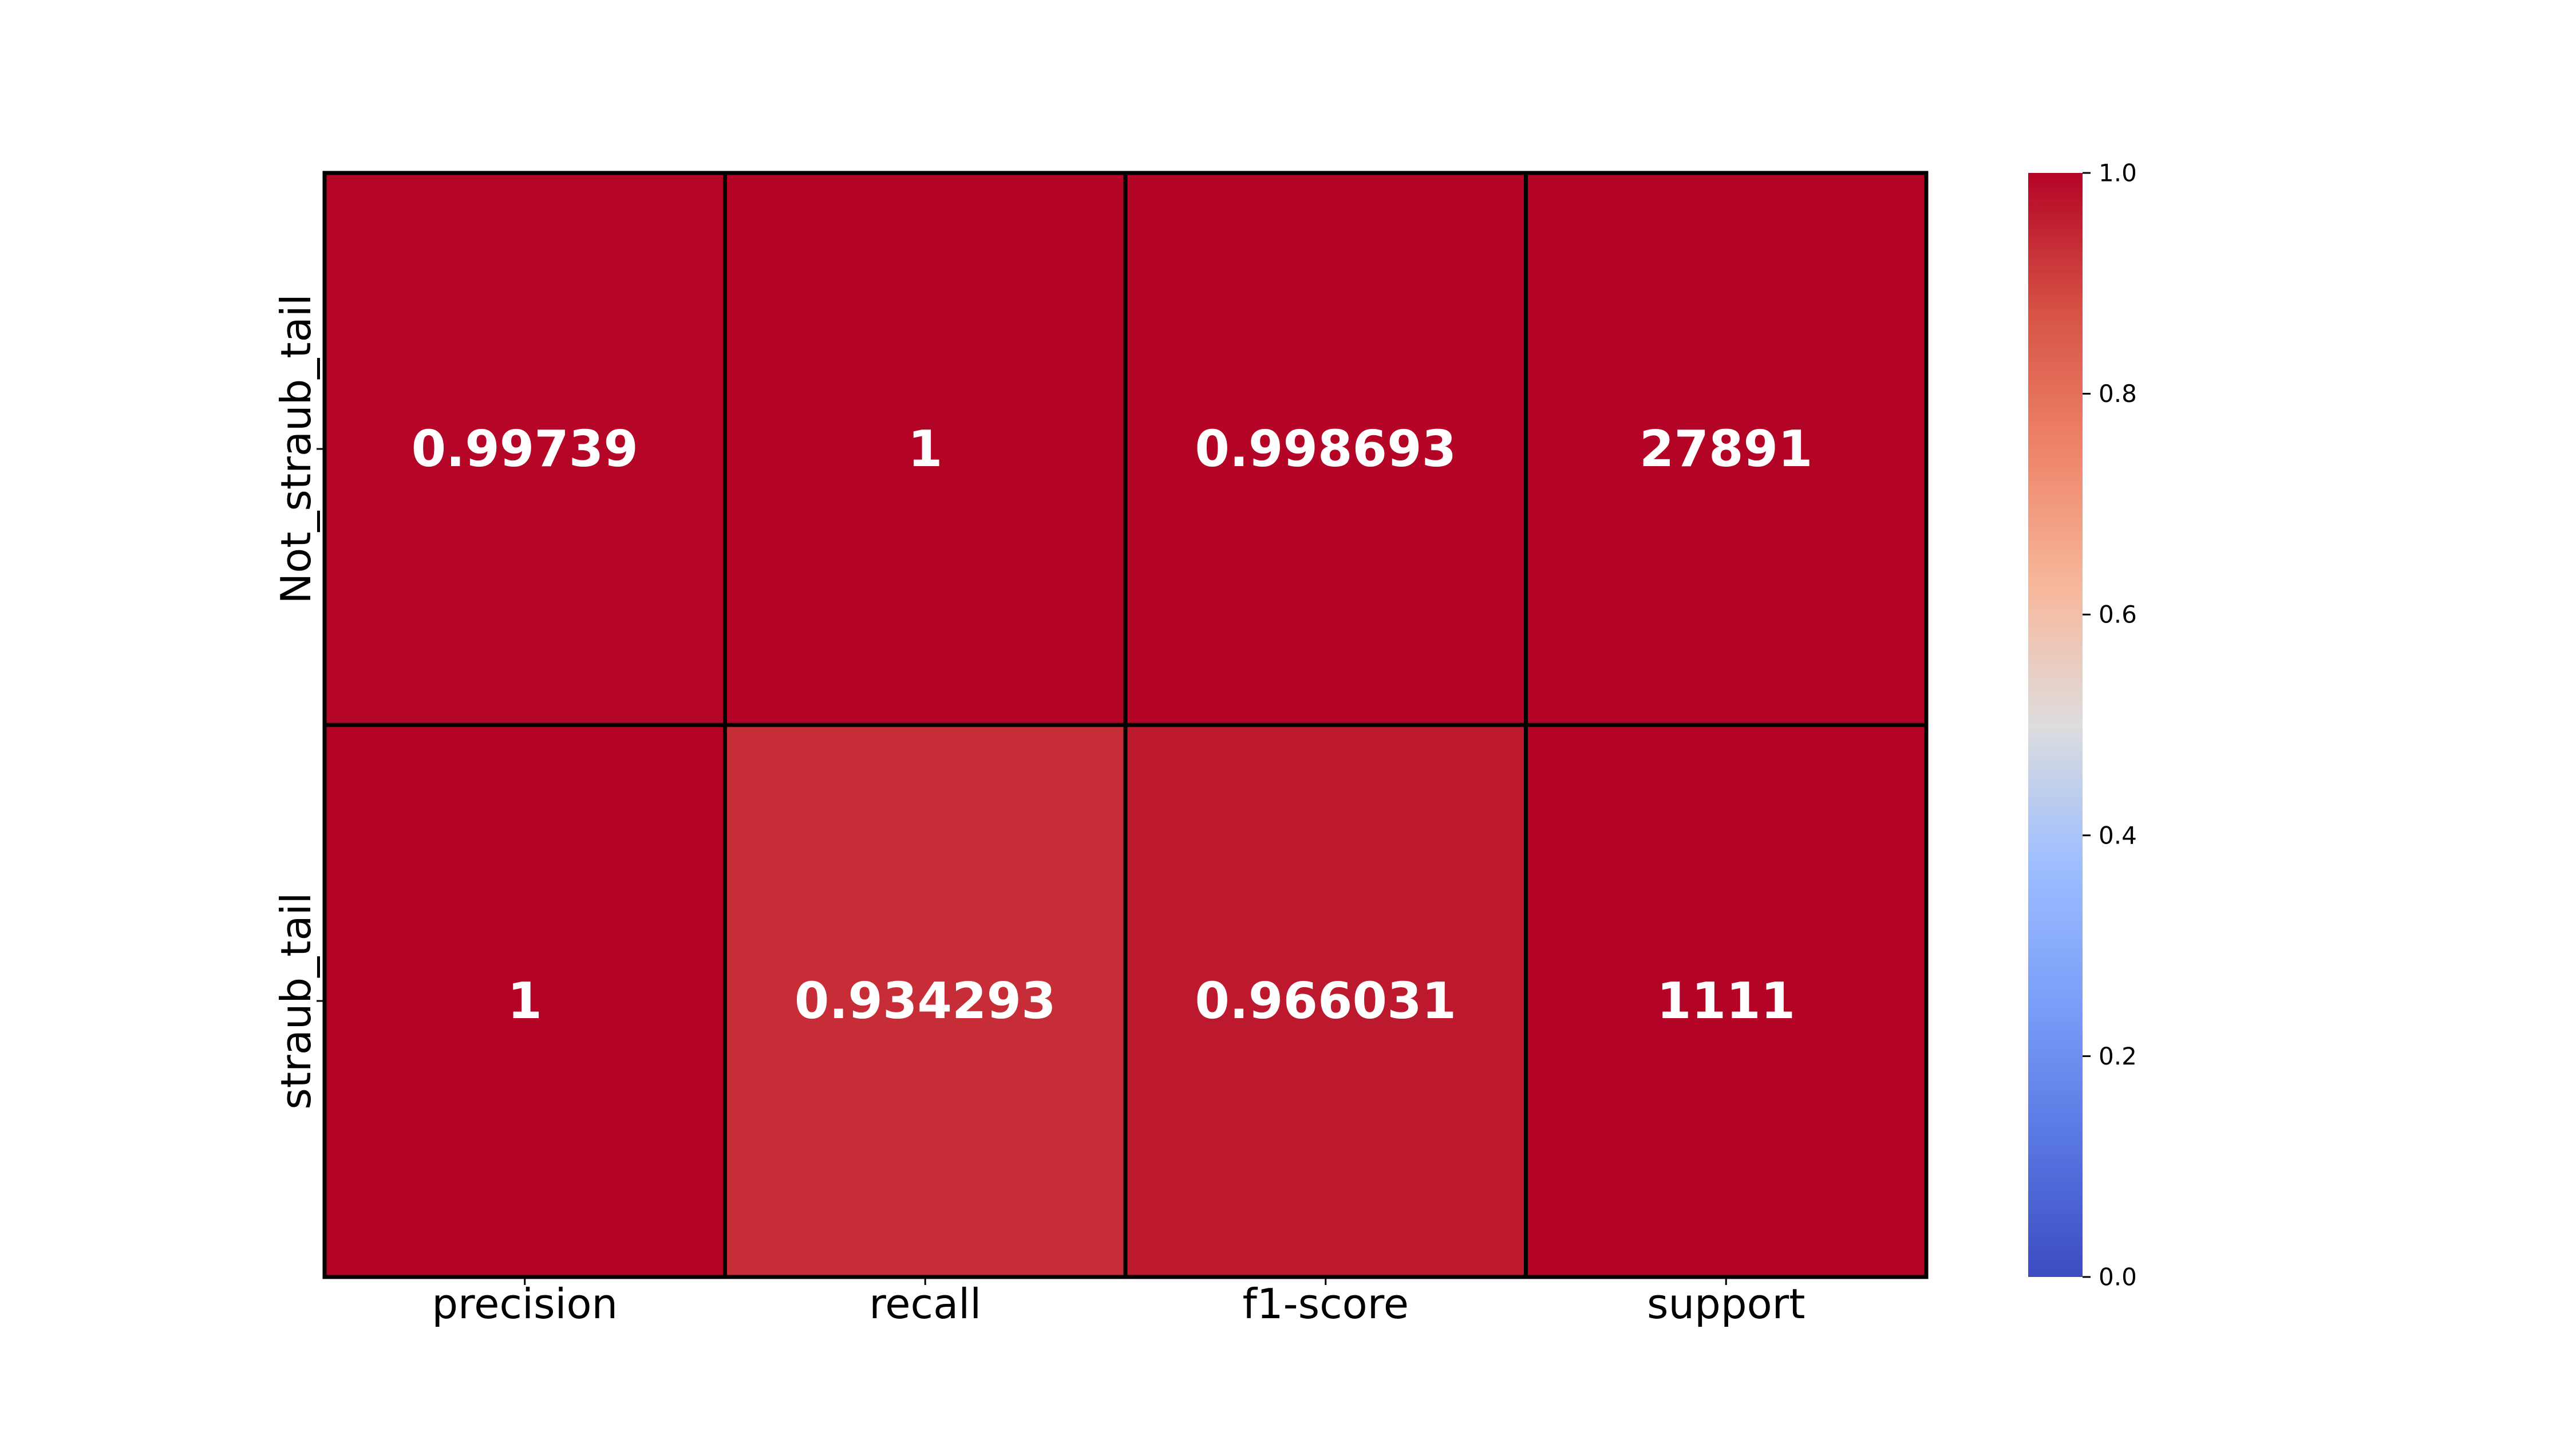 The image size is (2576, 1431). I want to click on colorbar-tick-label: 1.0, so click(2118, 173).